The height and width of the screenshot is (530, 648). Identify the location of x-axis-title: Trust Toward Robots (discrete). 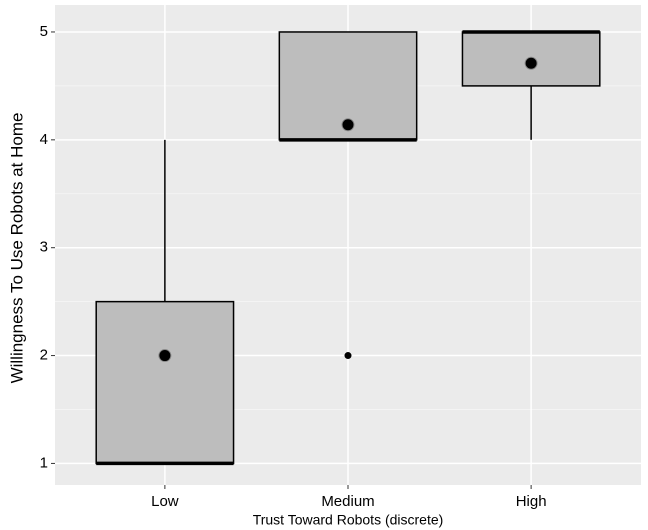
(348, 520).